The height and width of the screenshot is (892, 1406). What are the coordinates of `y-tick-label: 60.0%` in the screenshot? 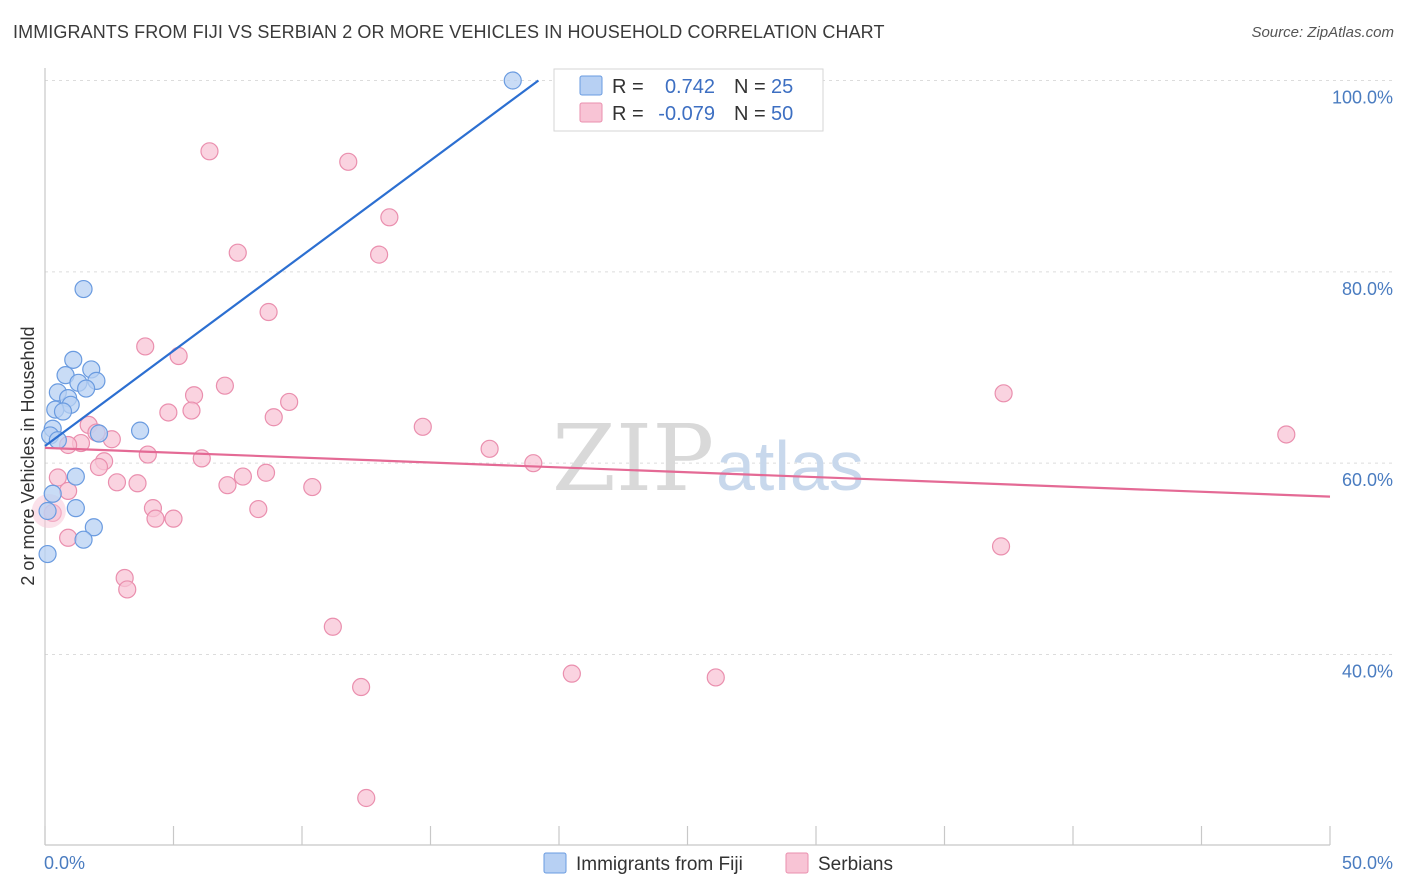 It's located at (1367, 480).